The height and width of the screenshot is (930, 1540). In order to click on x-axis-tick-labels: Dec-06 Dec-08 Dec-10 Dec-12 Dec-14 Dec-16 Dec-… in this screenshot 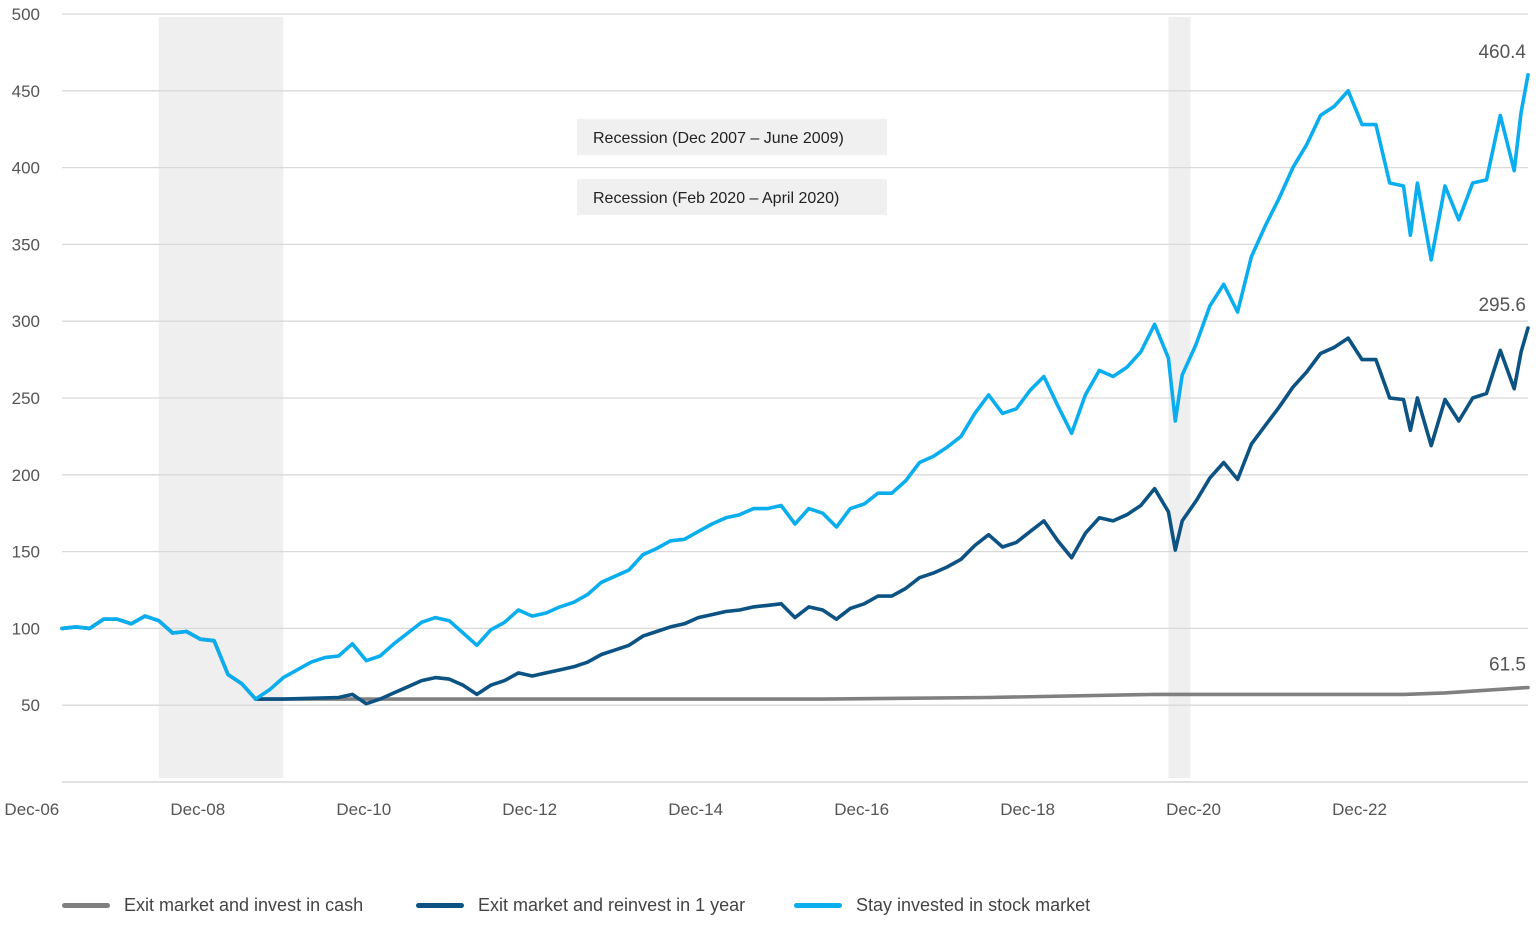, I will do `click(695, 809)`.